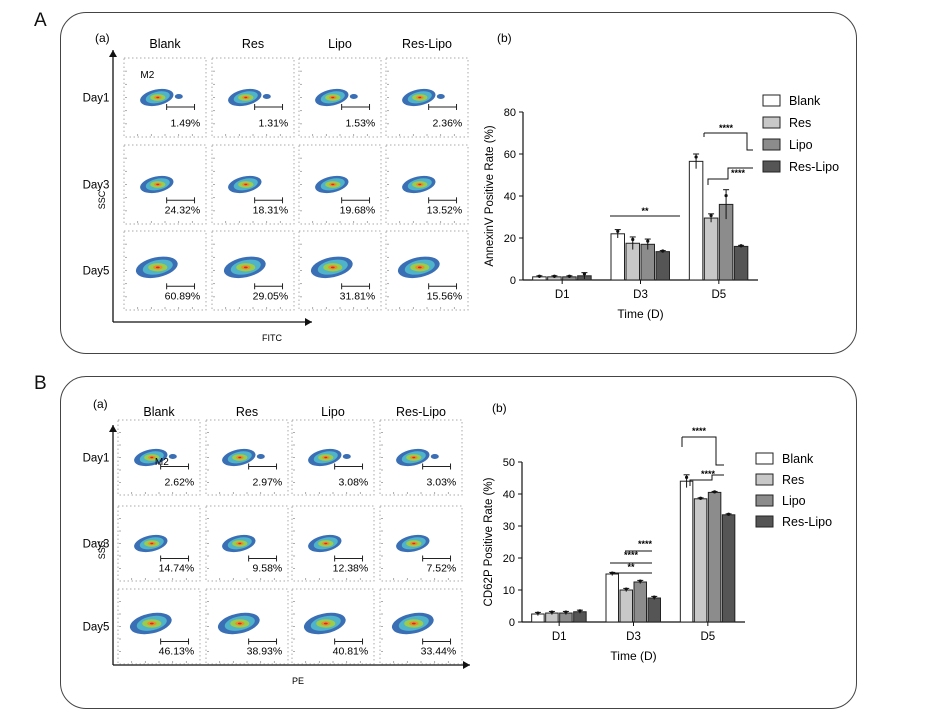 The width and height of the screenshot is (934, 718). What do you see at coordinates (439, 651) in the screenshot?
I see `percent-label: 33.44%` at bounding box center [439, 651].